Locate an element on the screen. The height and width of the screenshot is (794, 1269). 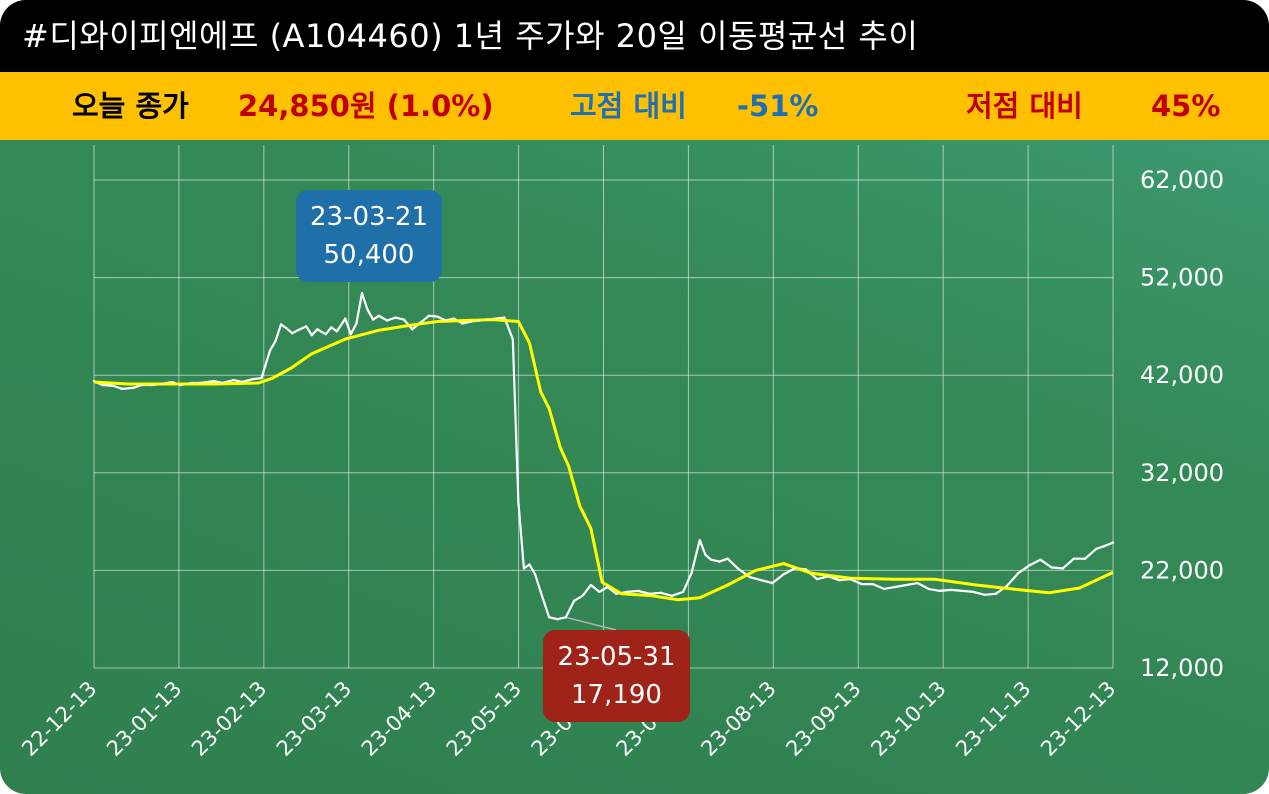
high-callout: 23-03-21 50,400 is located at coordinates (369, 236).